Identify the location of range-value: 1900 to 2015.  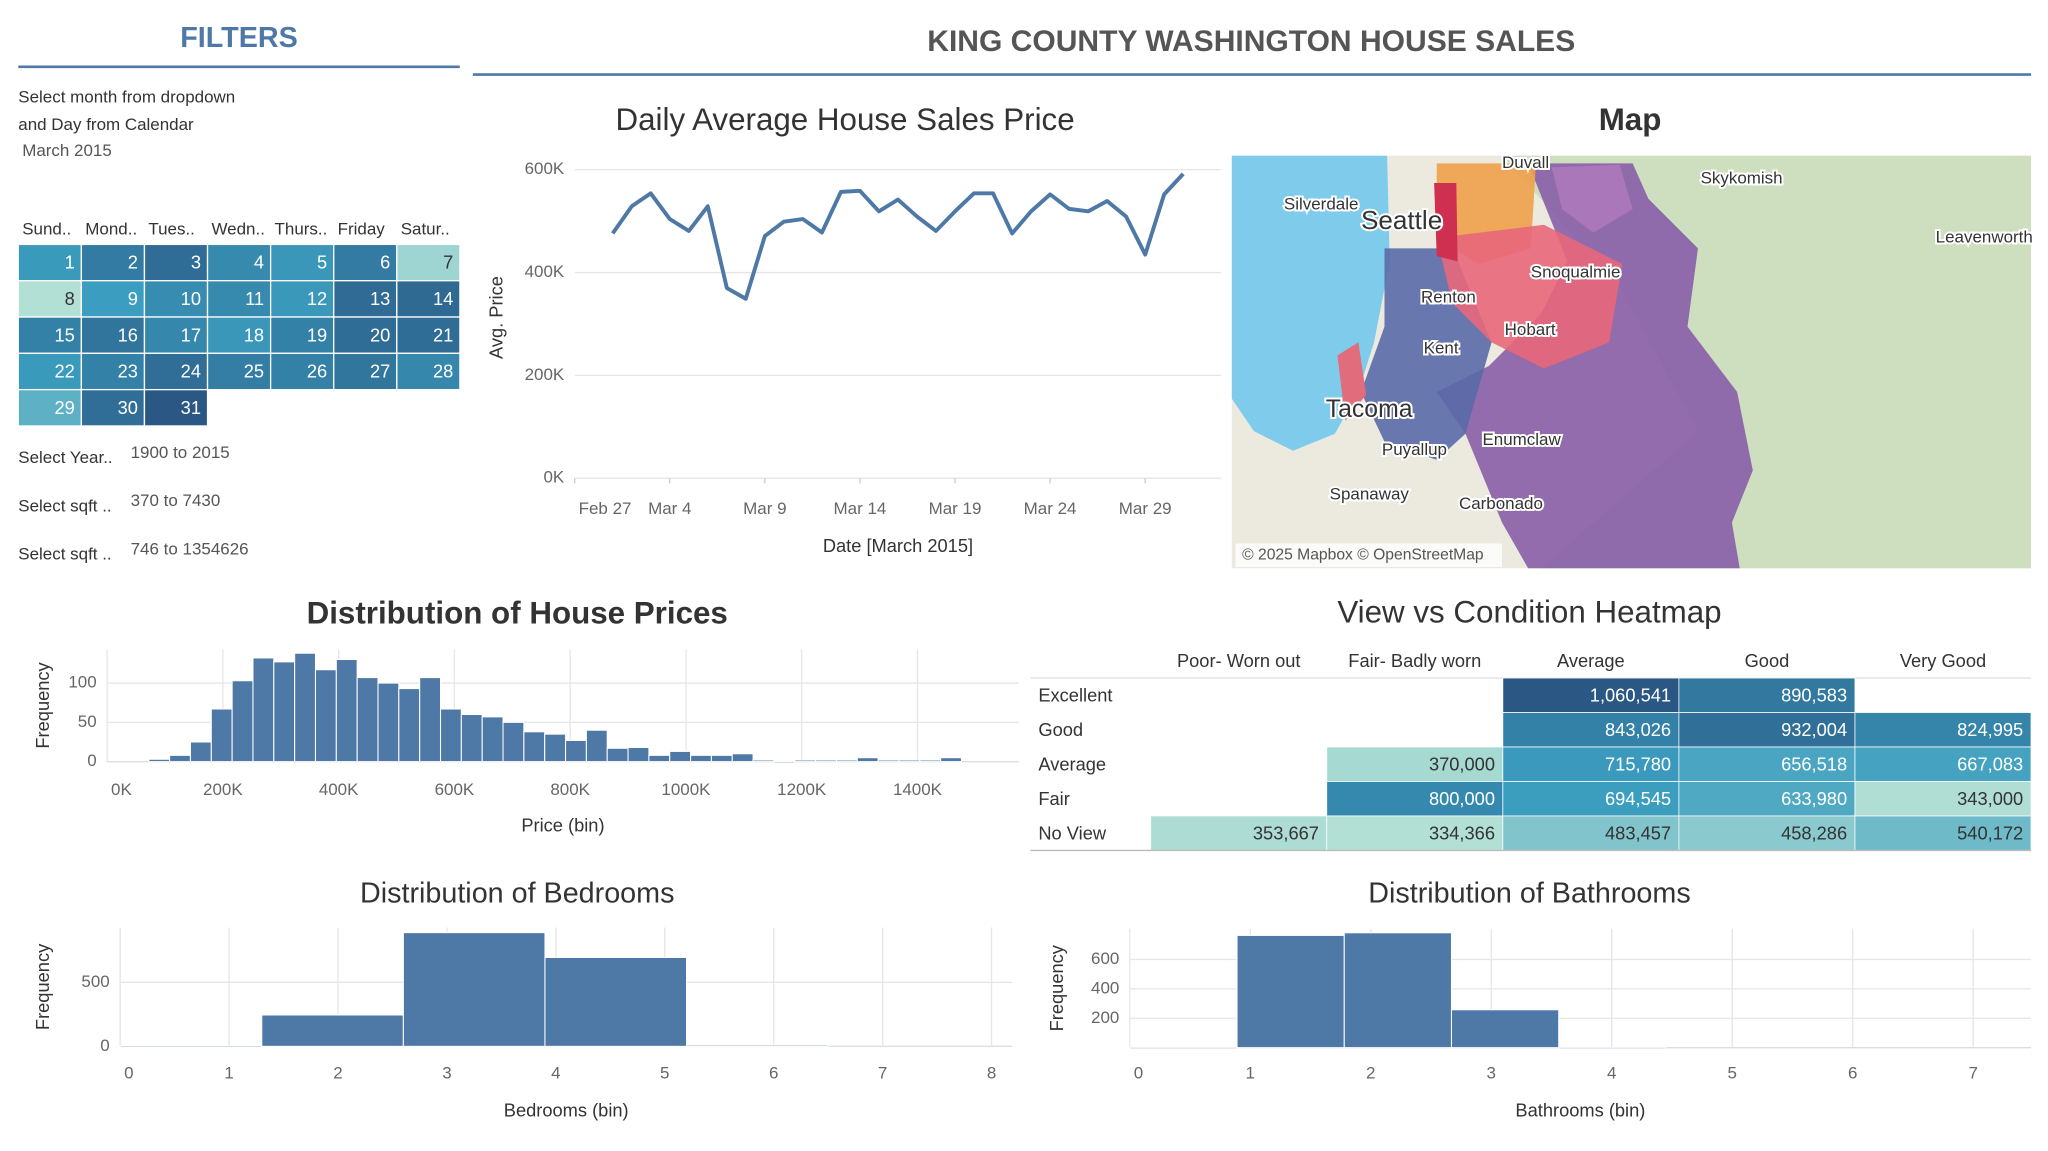
(180, 452).